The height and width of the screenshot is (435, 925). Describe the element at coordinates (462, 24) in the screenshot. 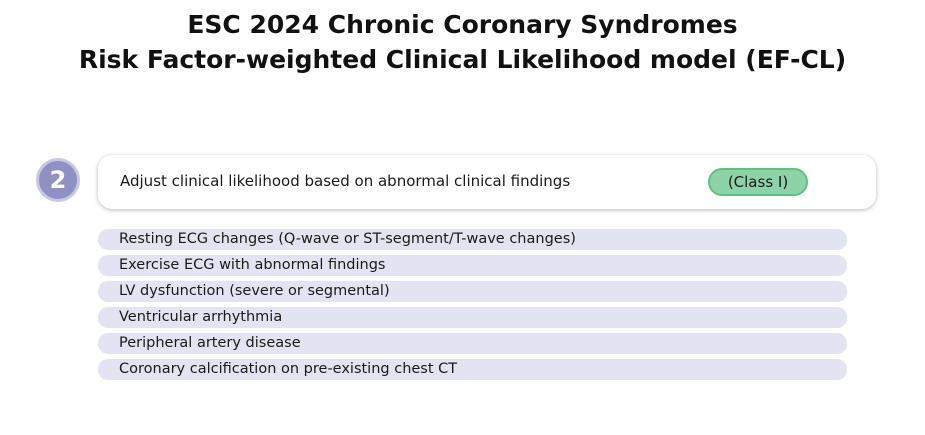

I see `title-line-1: ESC 2024 Chronic Coronary Syndromes` at that location.